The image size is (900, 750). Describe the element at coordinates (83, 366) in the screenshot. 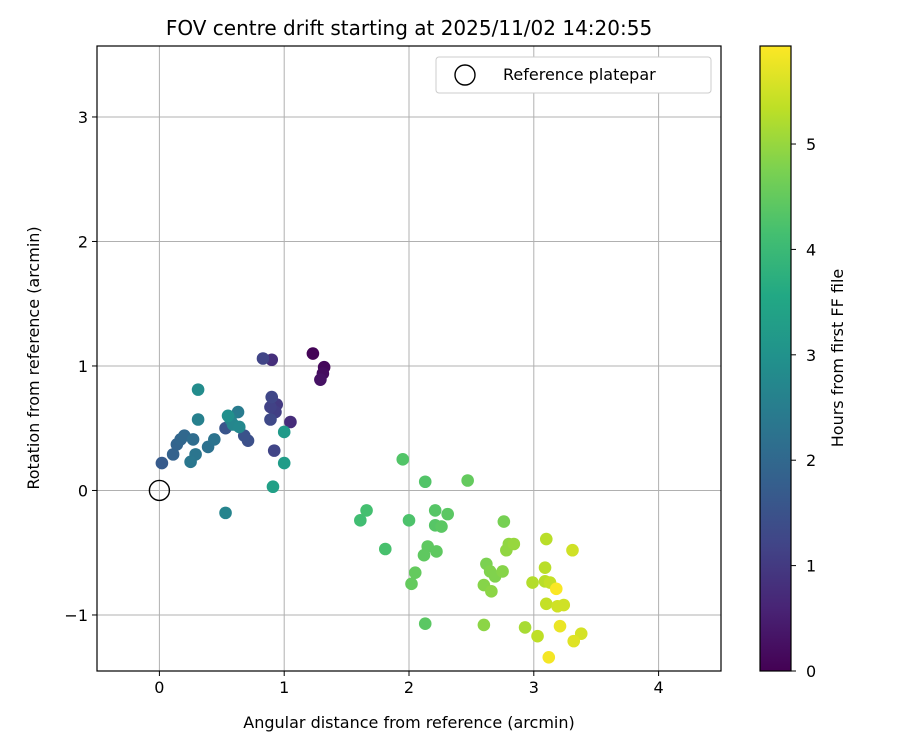

I see `y-tick-label: 1` at that location.